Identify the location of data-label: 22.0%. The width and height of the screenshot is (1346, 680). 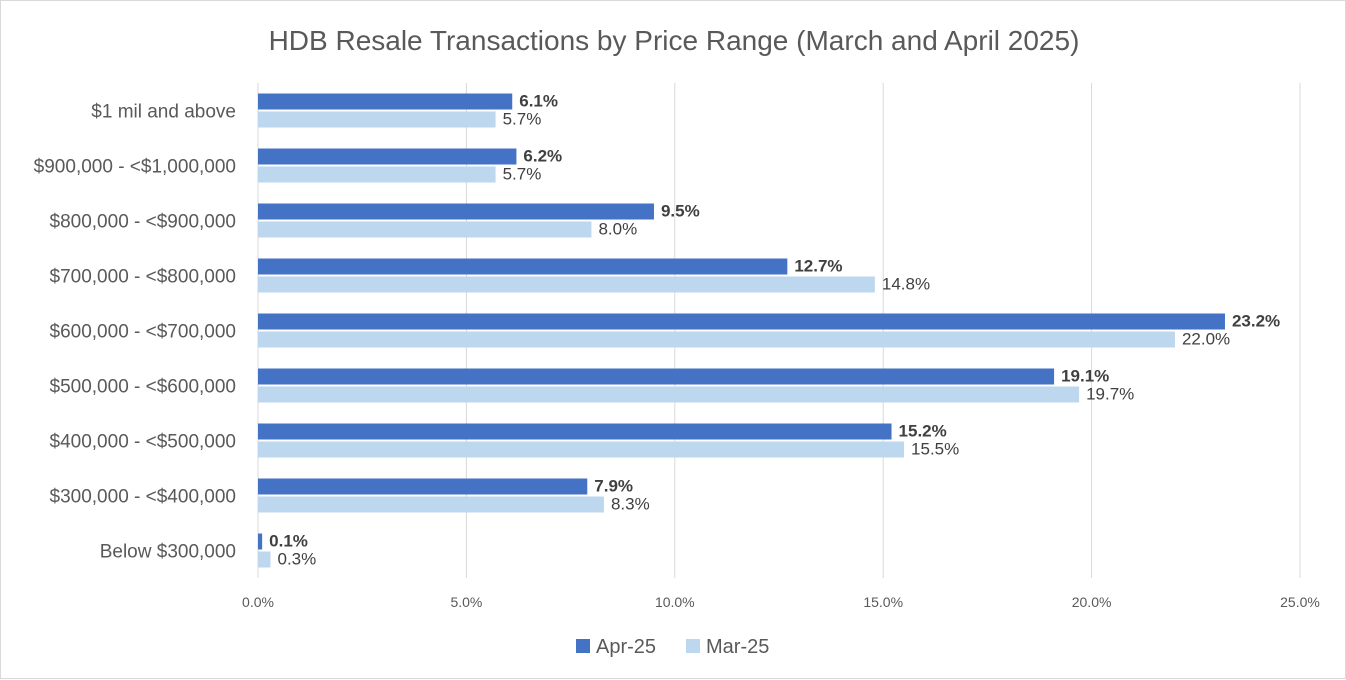
(1206, 339).